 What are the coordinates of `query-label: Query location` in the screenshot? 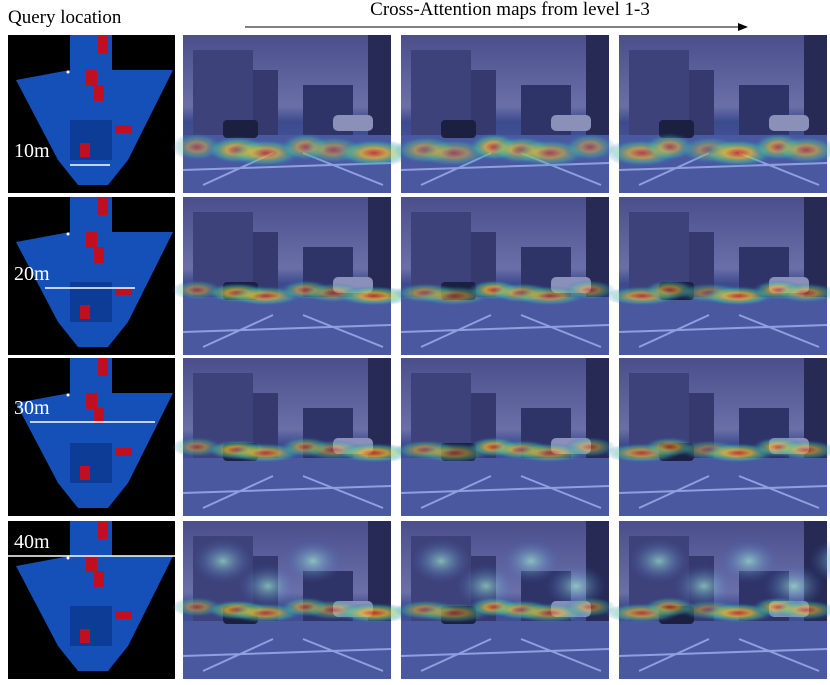 It's located at (65, 17).